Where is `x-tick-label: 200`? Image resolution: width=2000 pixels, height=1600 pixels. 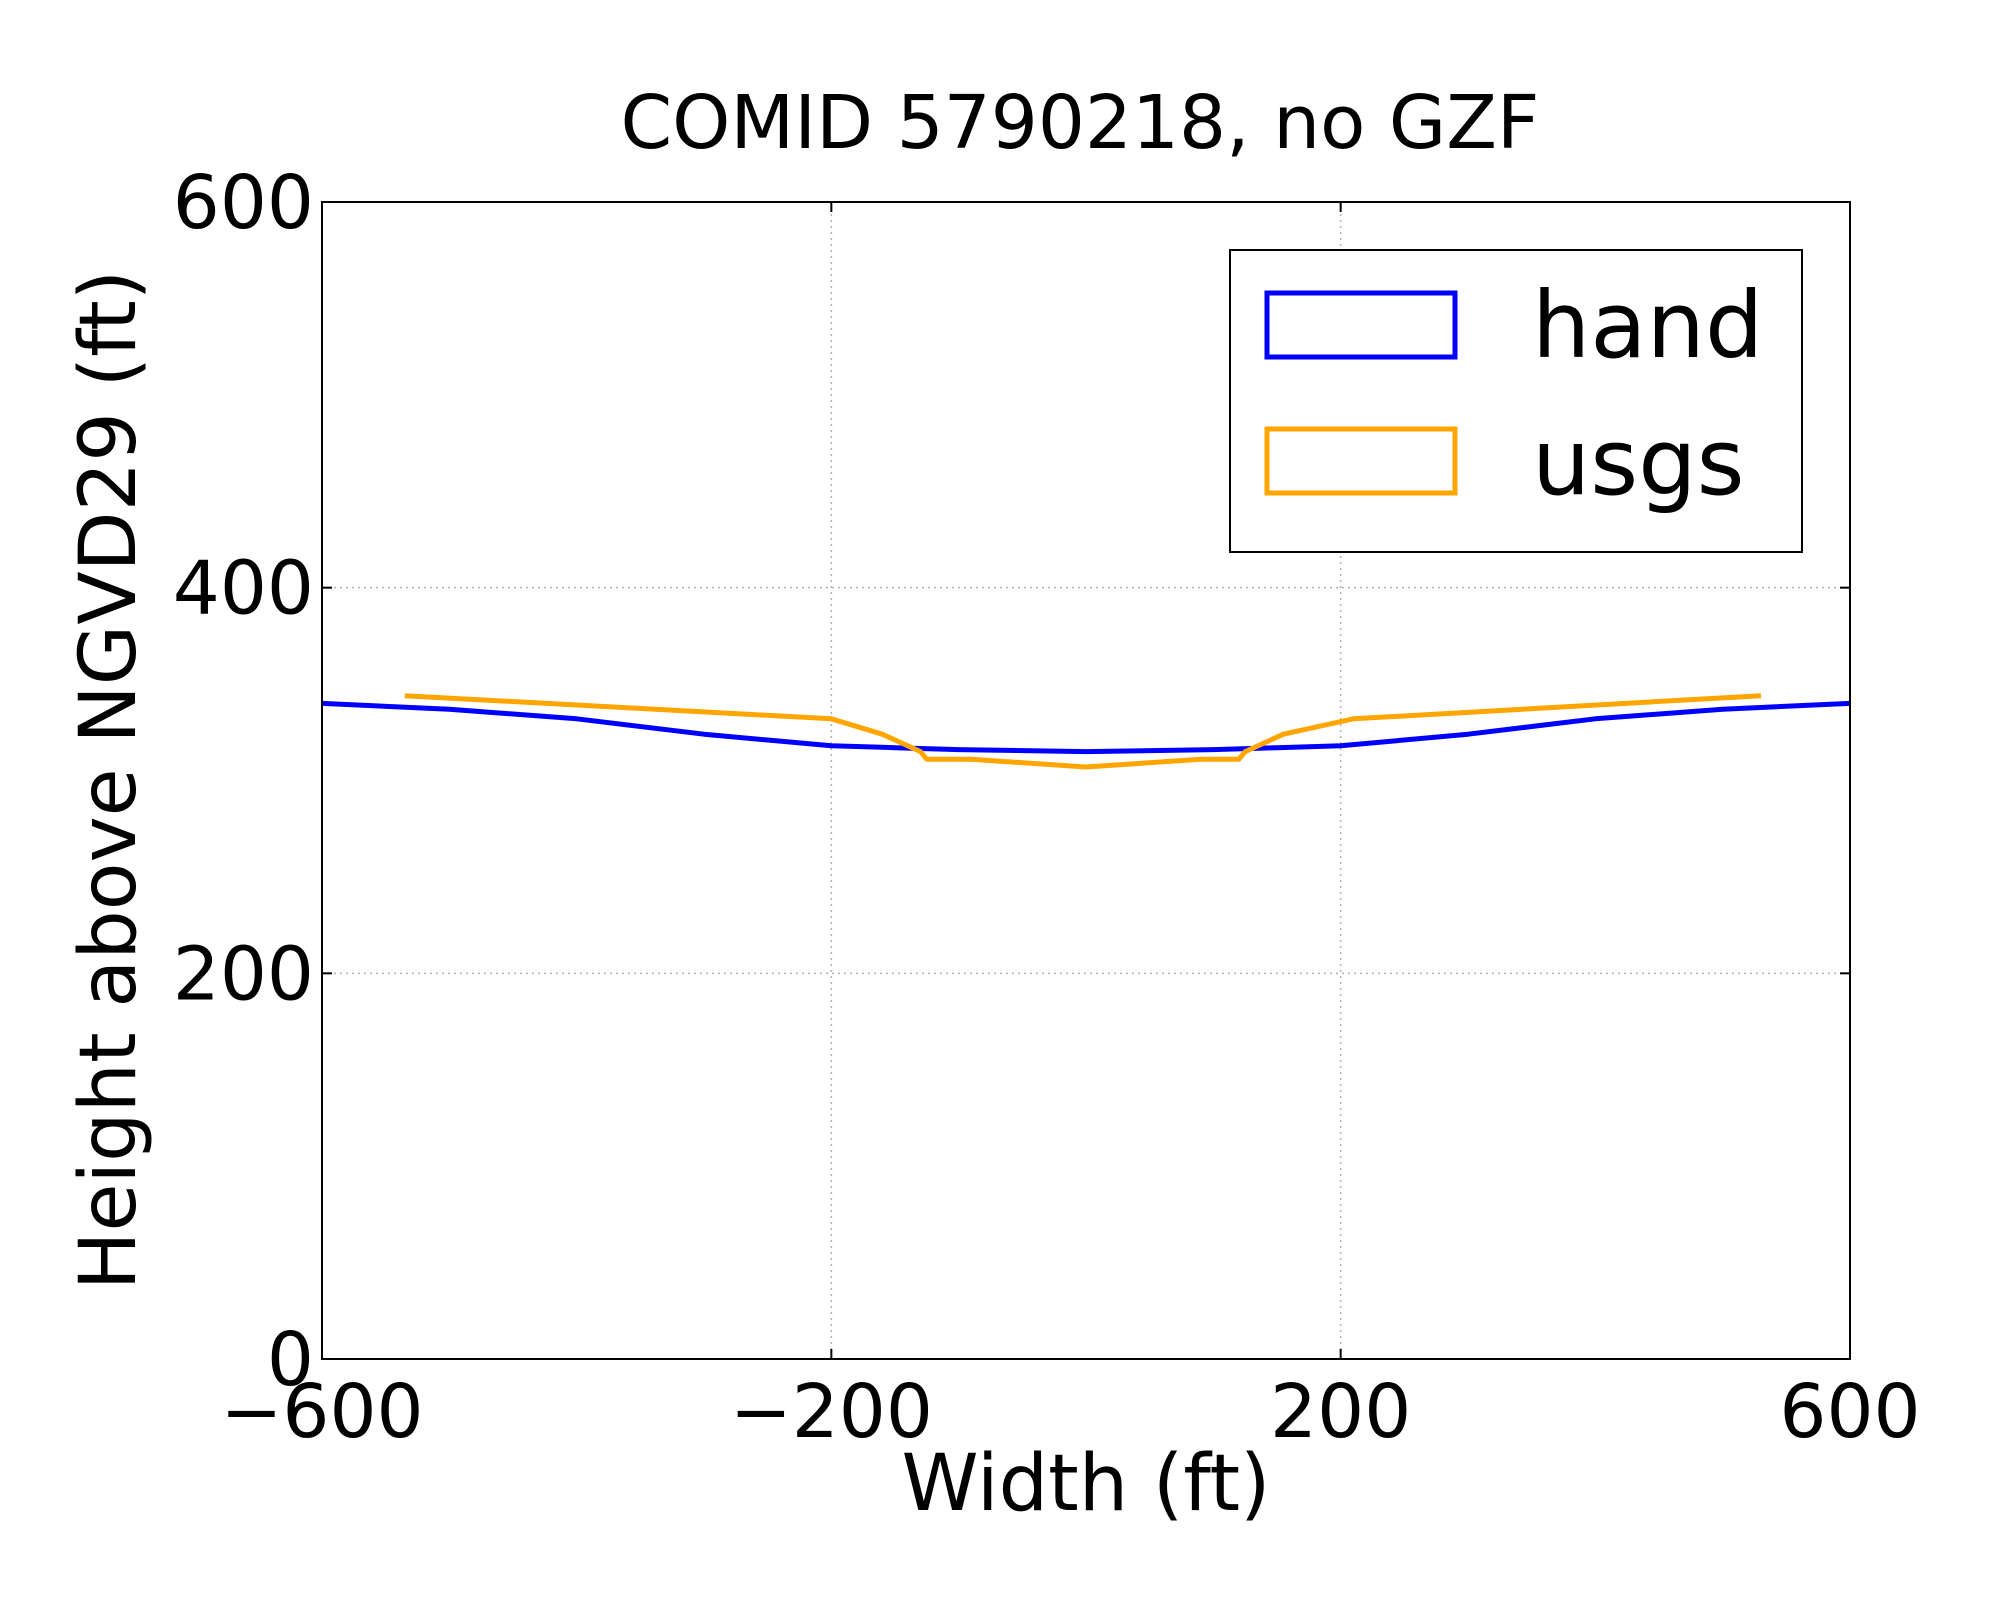
x-tick-label: 200 is located at coordinates (1340, 1412).